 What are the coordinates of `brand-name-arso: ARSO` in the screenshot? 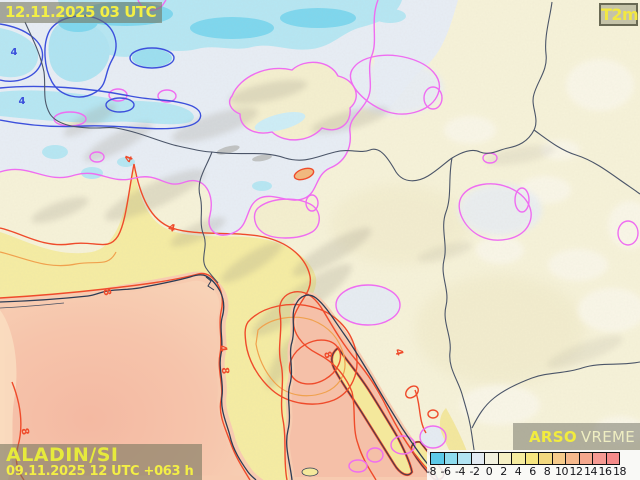 It's located at (553, 436).